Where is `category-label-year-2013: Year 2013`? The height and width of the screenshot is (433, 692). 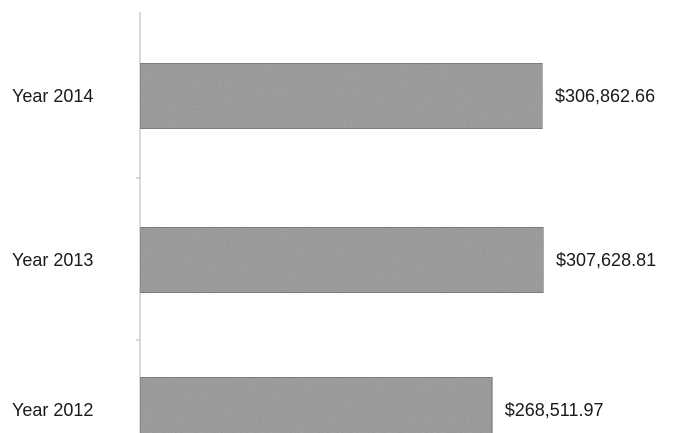
category-label-year-2013: Year 2013 is located at coordinates (52, 260).